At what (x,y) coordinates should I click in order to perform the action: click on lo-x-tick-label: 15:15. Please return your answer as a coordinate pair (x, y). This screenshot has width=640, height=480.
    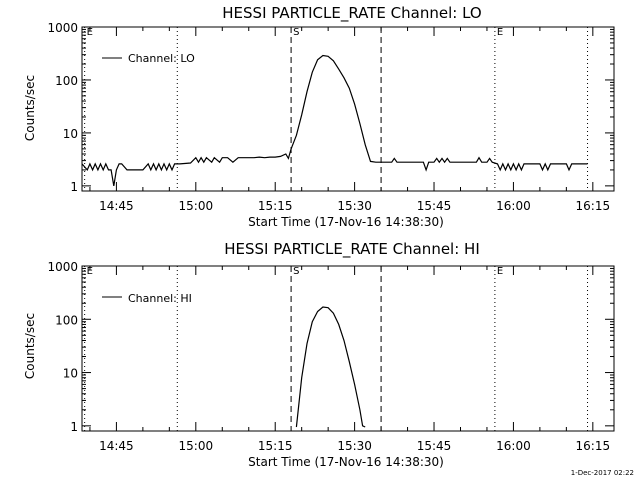
    Looking at the image, I should click on (275, 206).